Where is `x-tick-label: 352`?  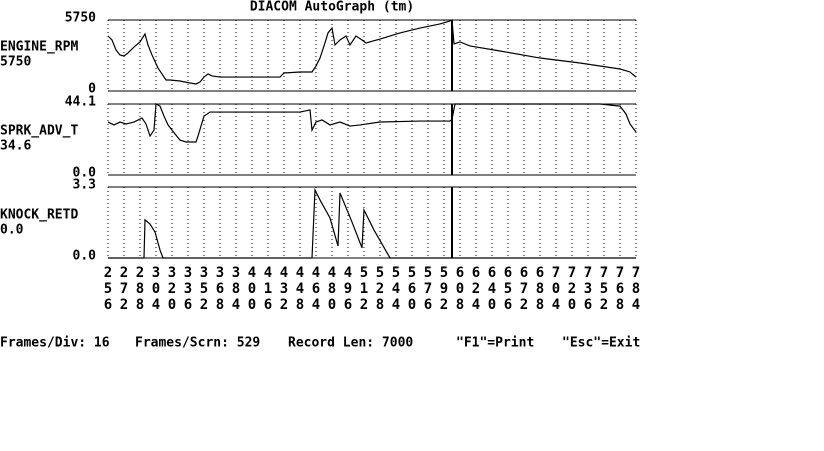
x-tick-label: 352 is located at coordinates (204, 289).